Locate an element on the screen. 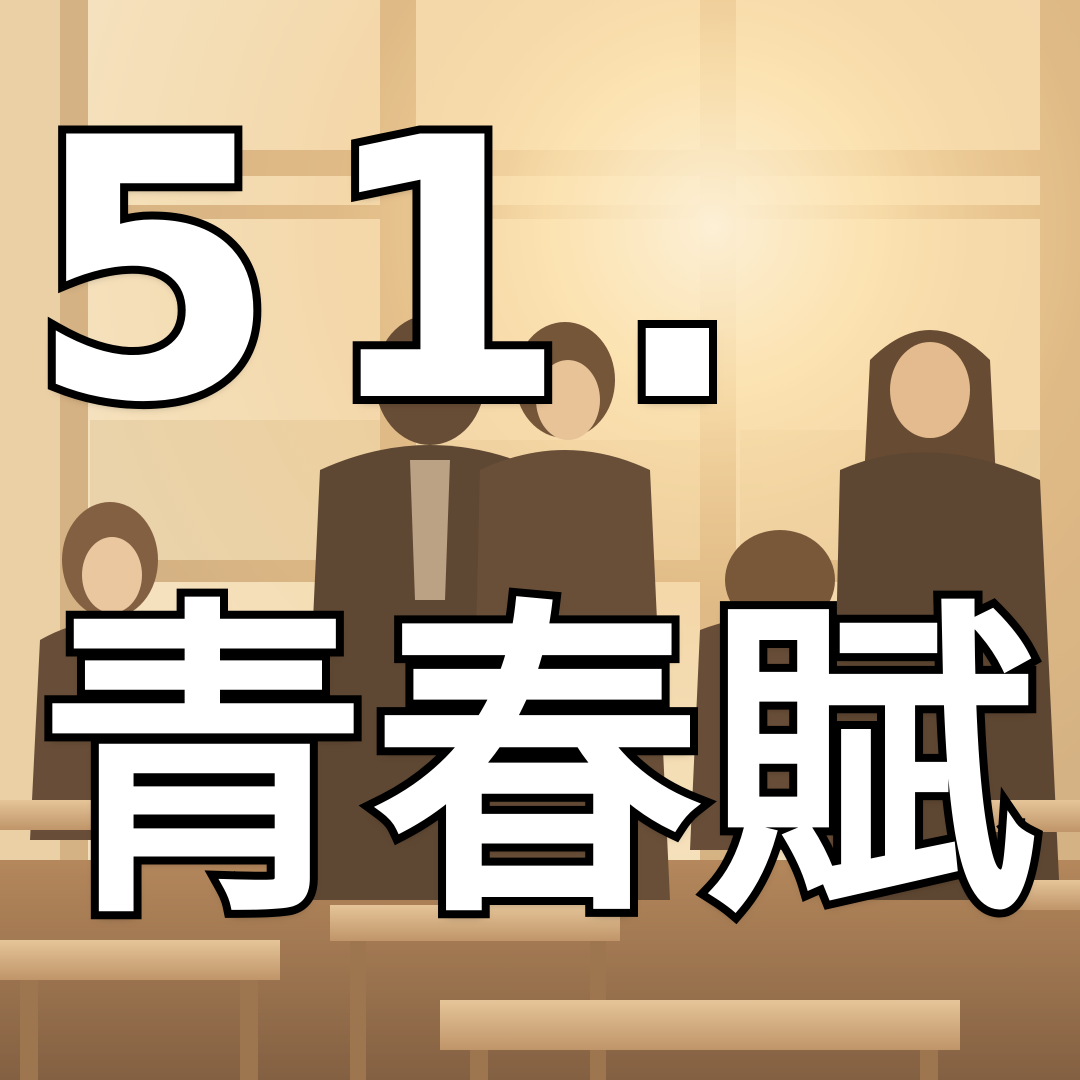  student-seated-left is located at coordinates (115, 671).